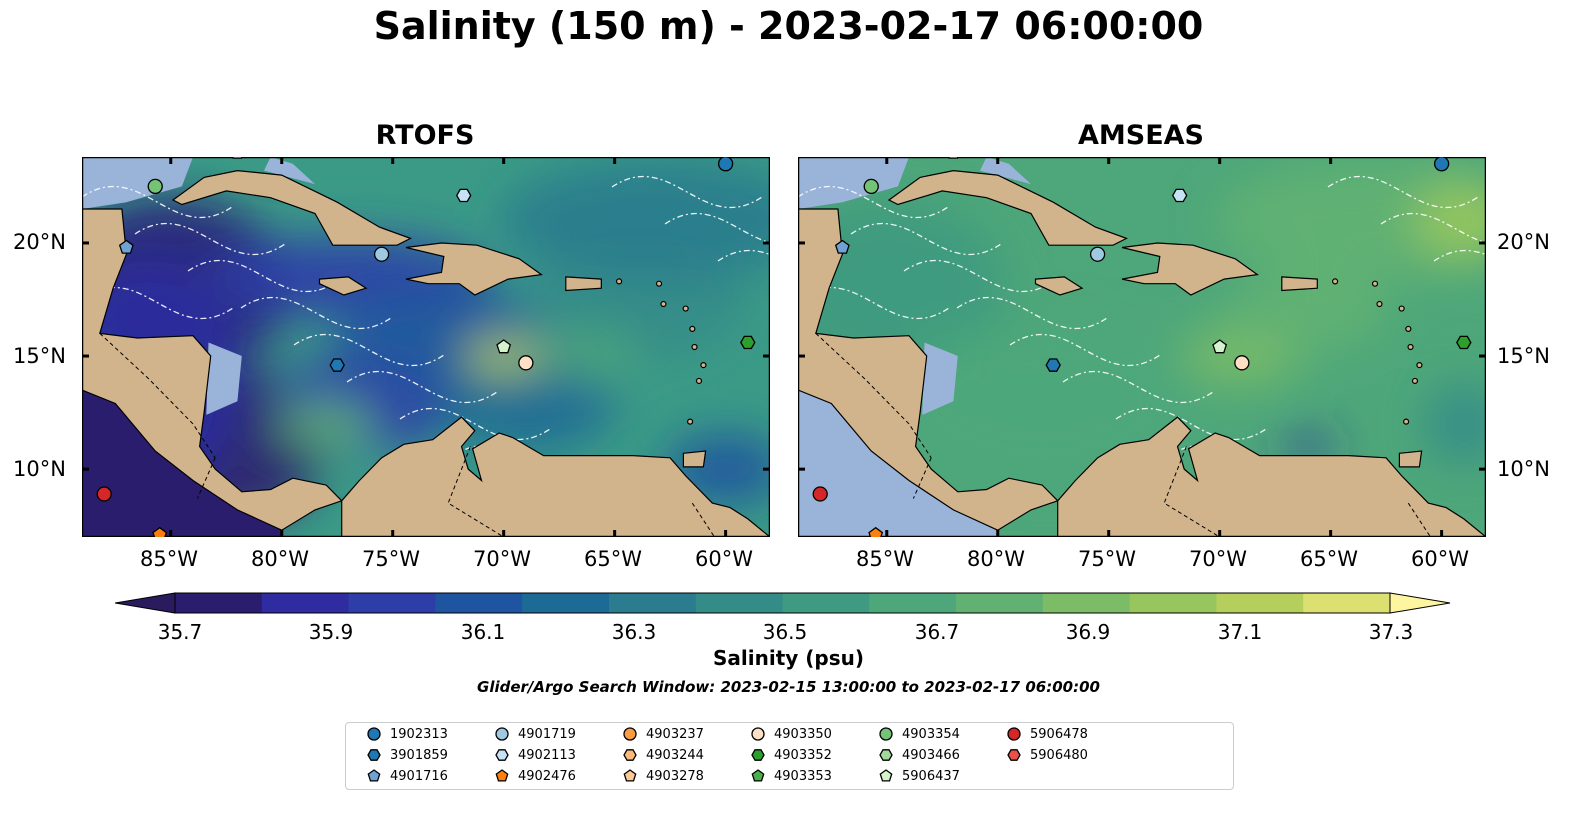  Describe the element at coordinates (1240, 632) in the screenshot. I see `colorbar-tick-label: 37.1` at that location.